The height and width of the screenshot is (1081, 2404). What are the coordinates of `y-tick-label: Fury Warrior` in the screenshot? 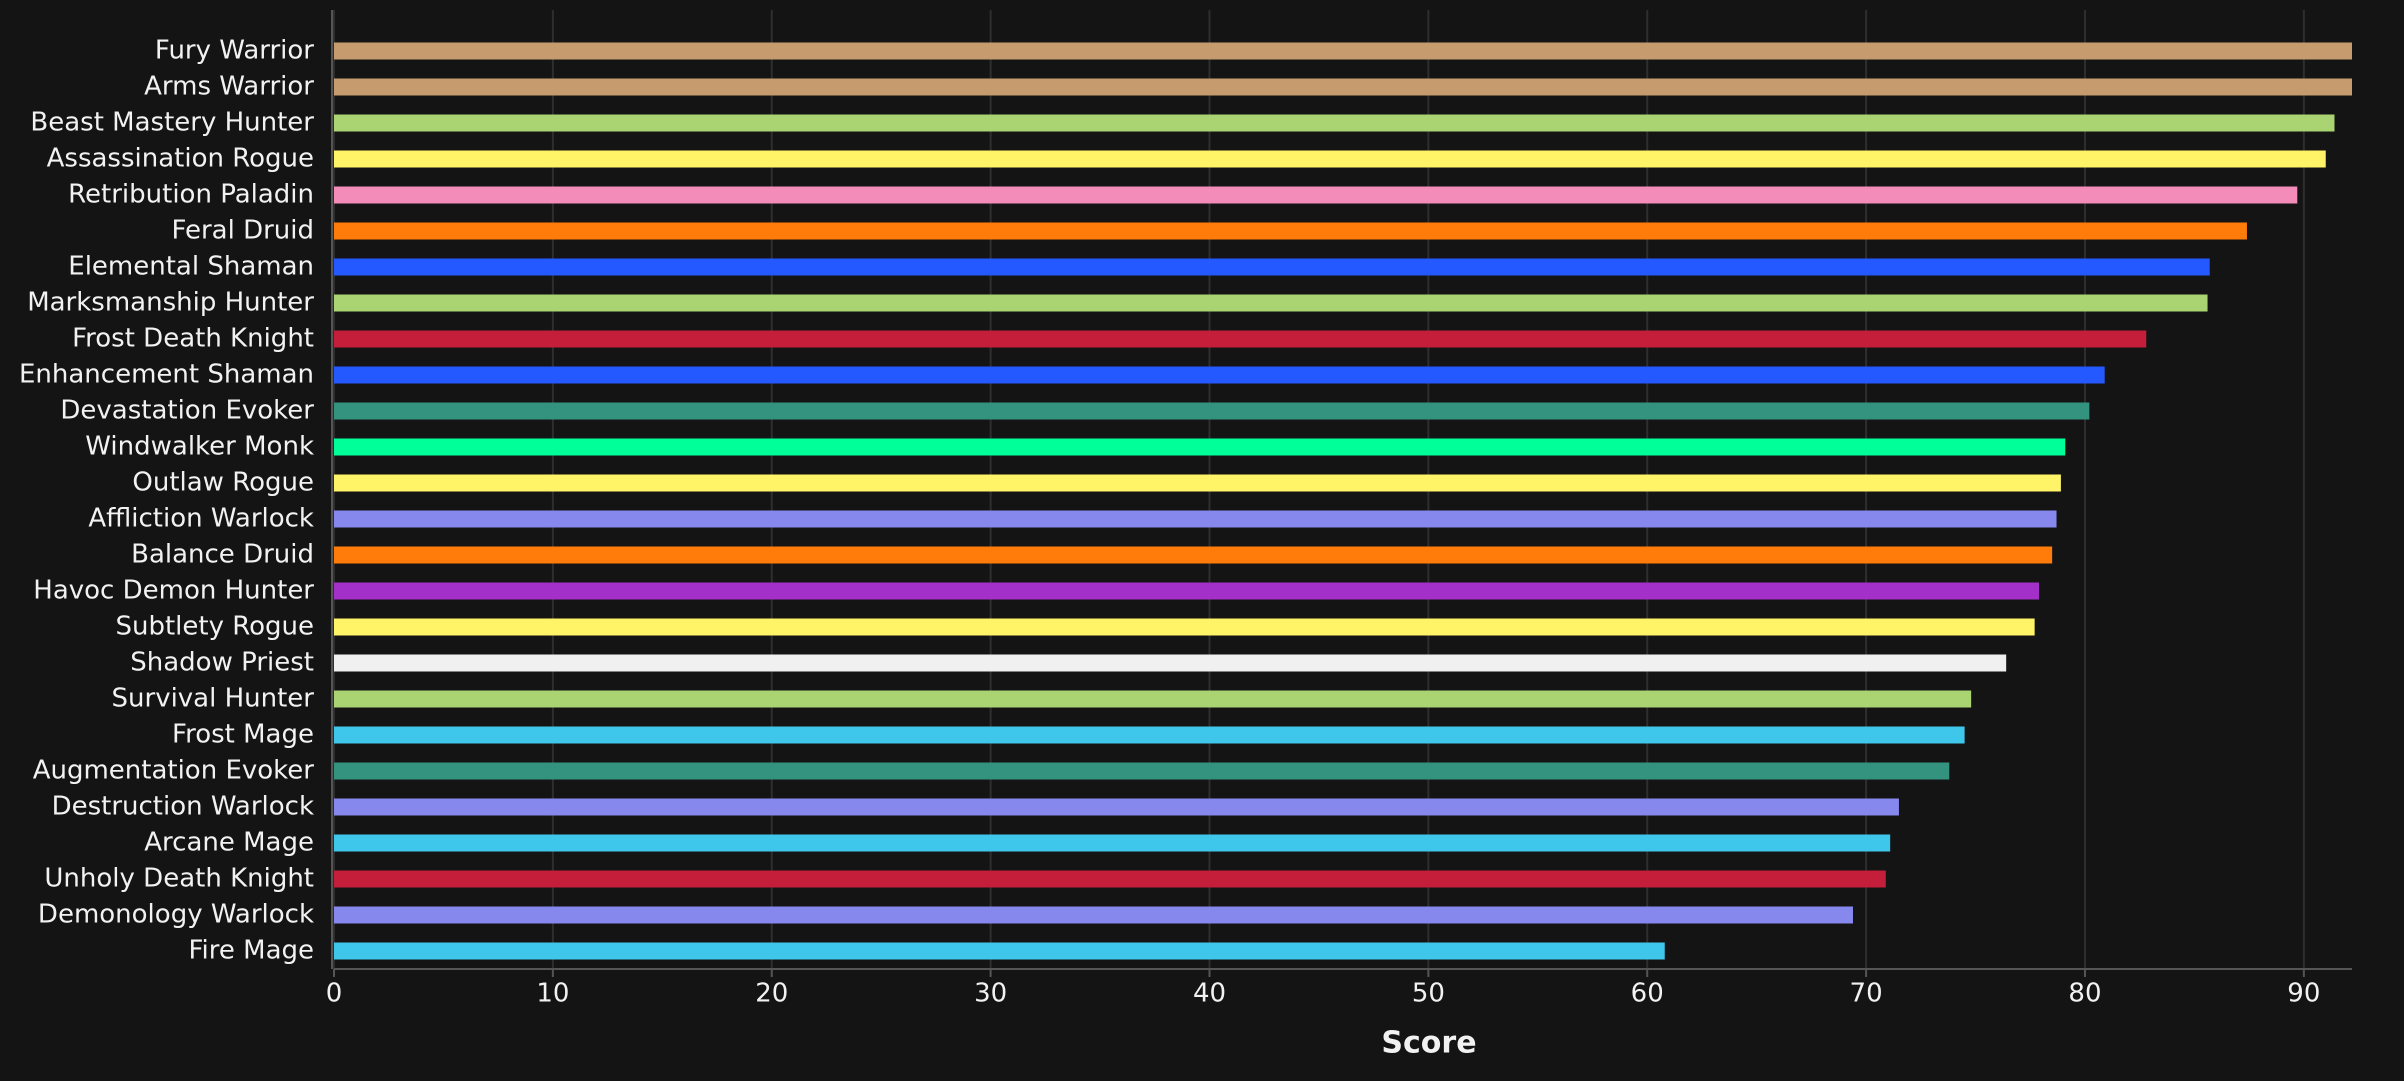 It's located at (234, 51).